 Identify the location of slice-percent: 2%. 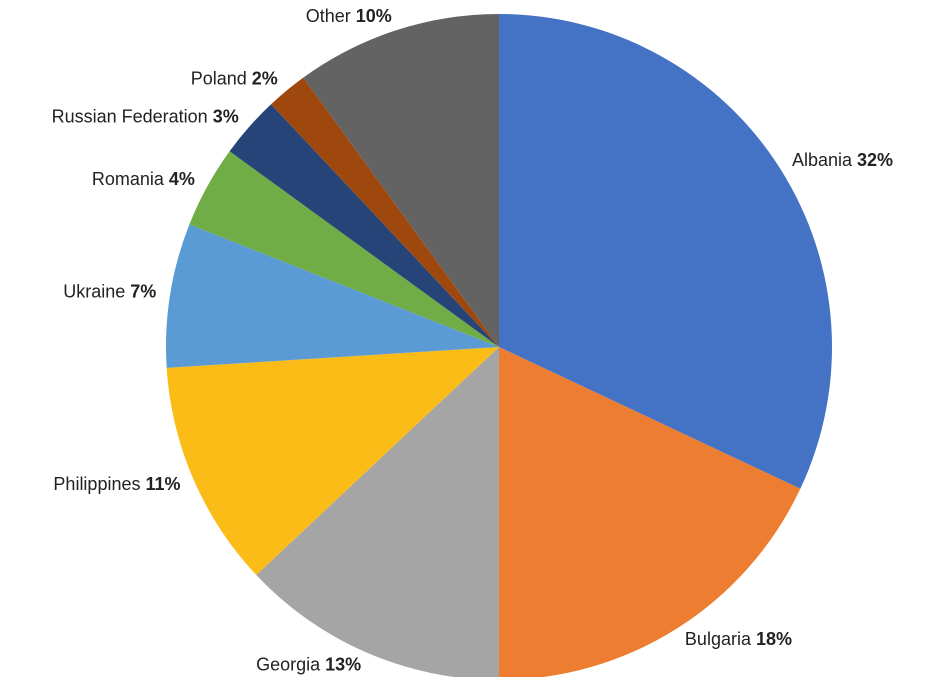
(265, 78).